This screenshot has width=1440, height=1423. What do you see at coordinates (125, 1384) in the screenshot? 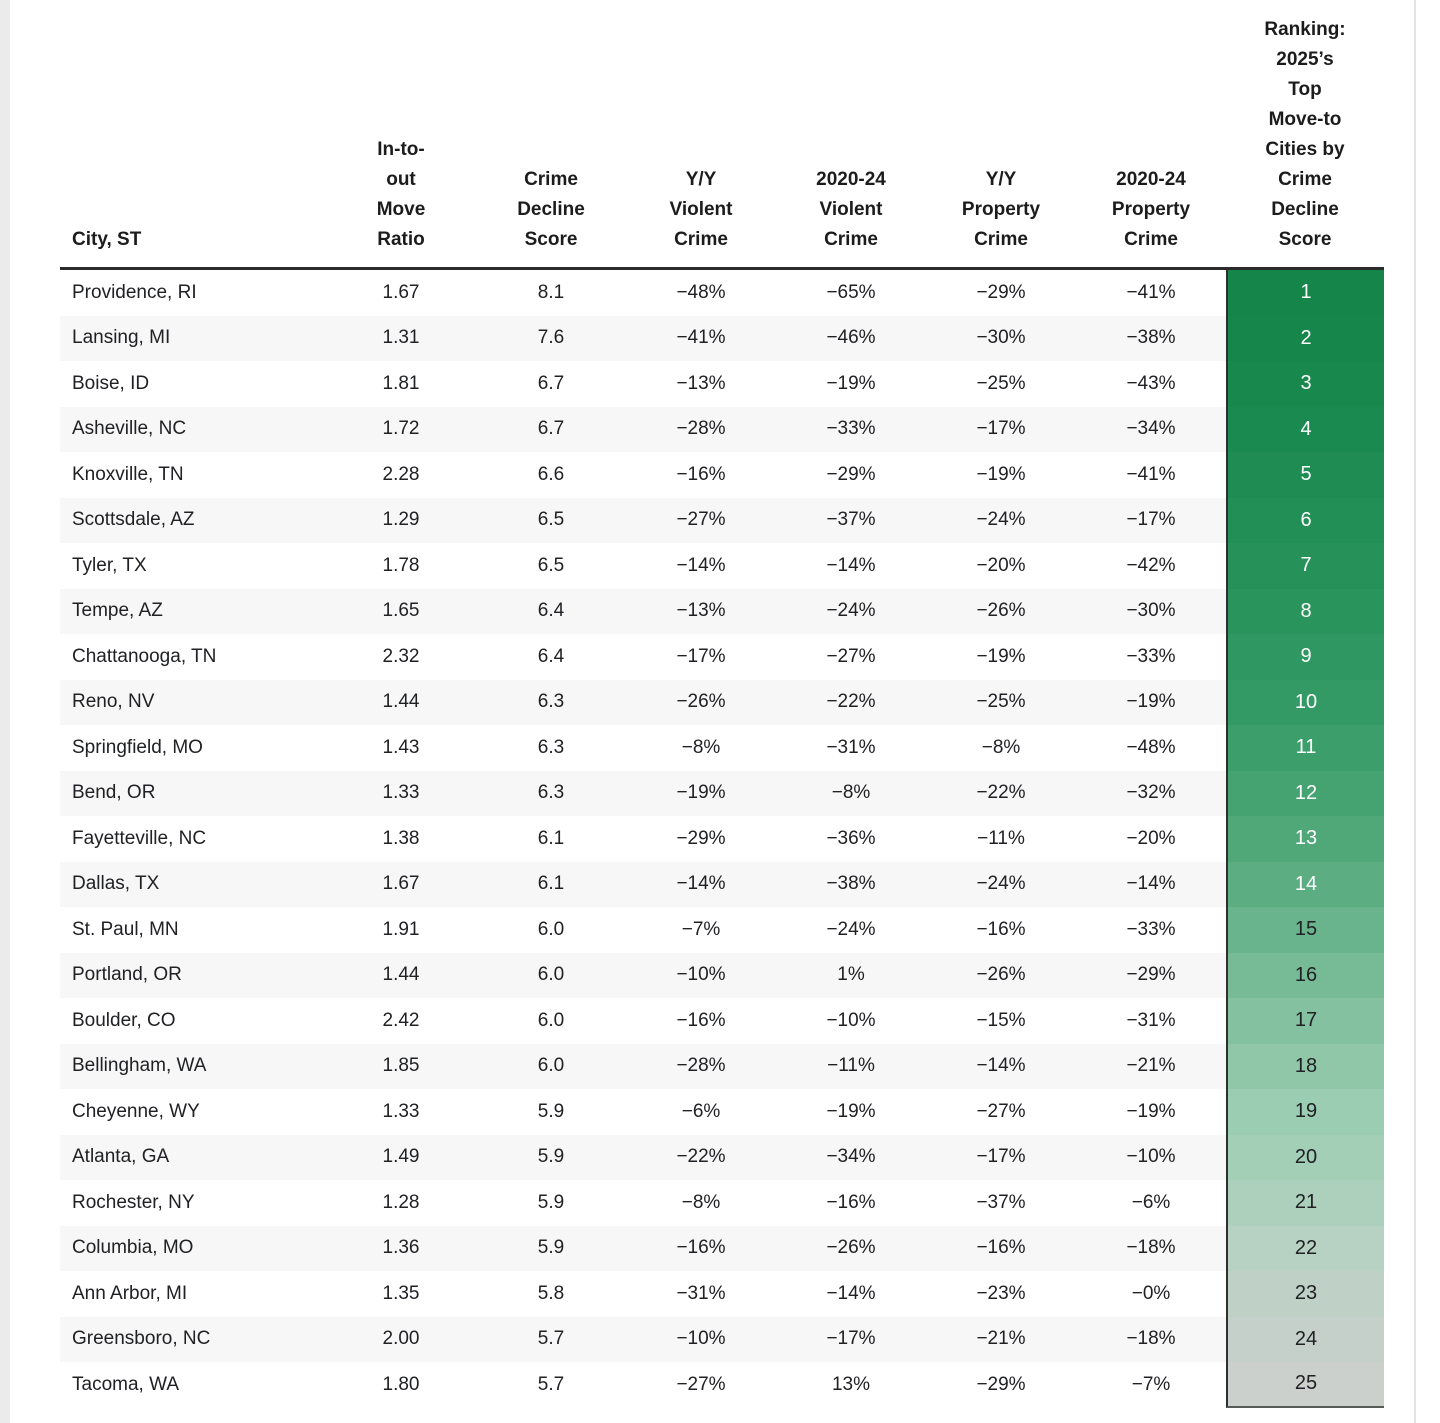
I see `city-cell: Tacoma, WA` at bounding box center [125, 1384].